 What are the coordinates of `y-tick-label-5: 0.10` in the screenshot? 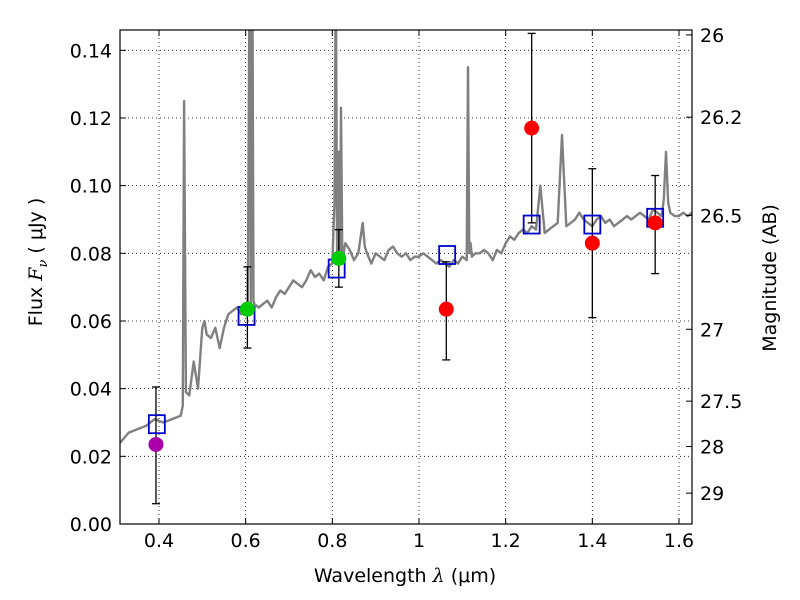 It's located at (91, 187).